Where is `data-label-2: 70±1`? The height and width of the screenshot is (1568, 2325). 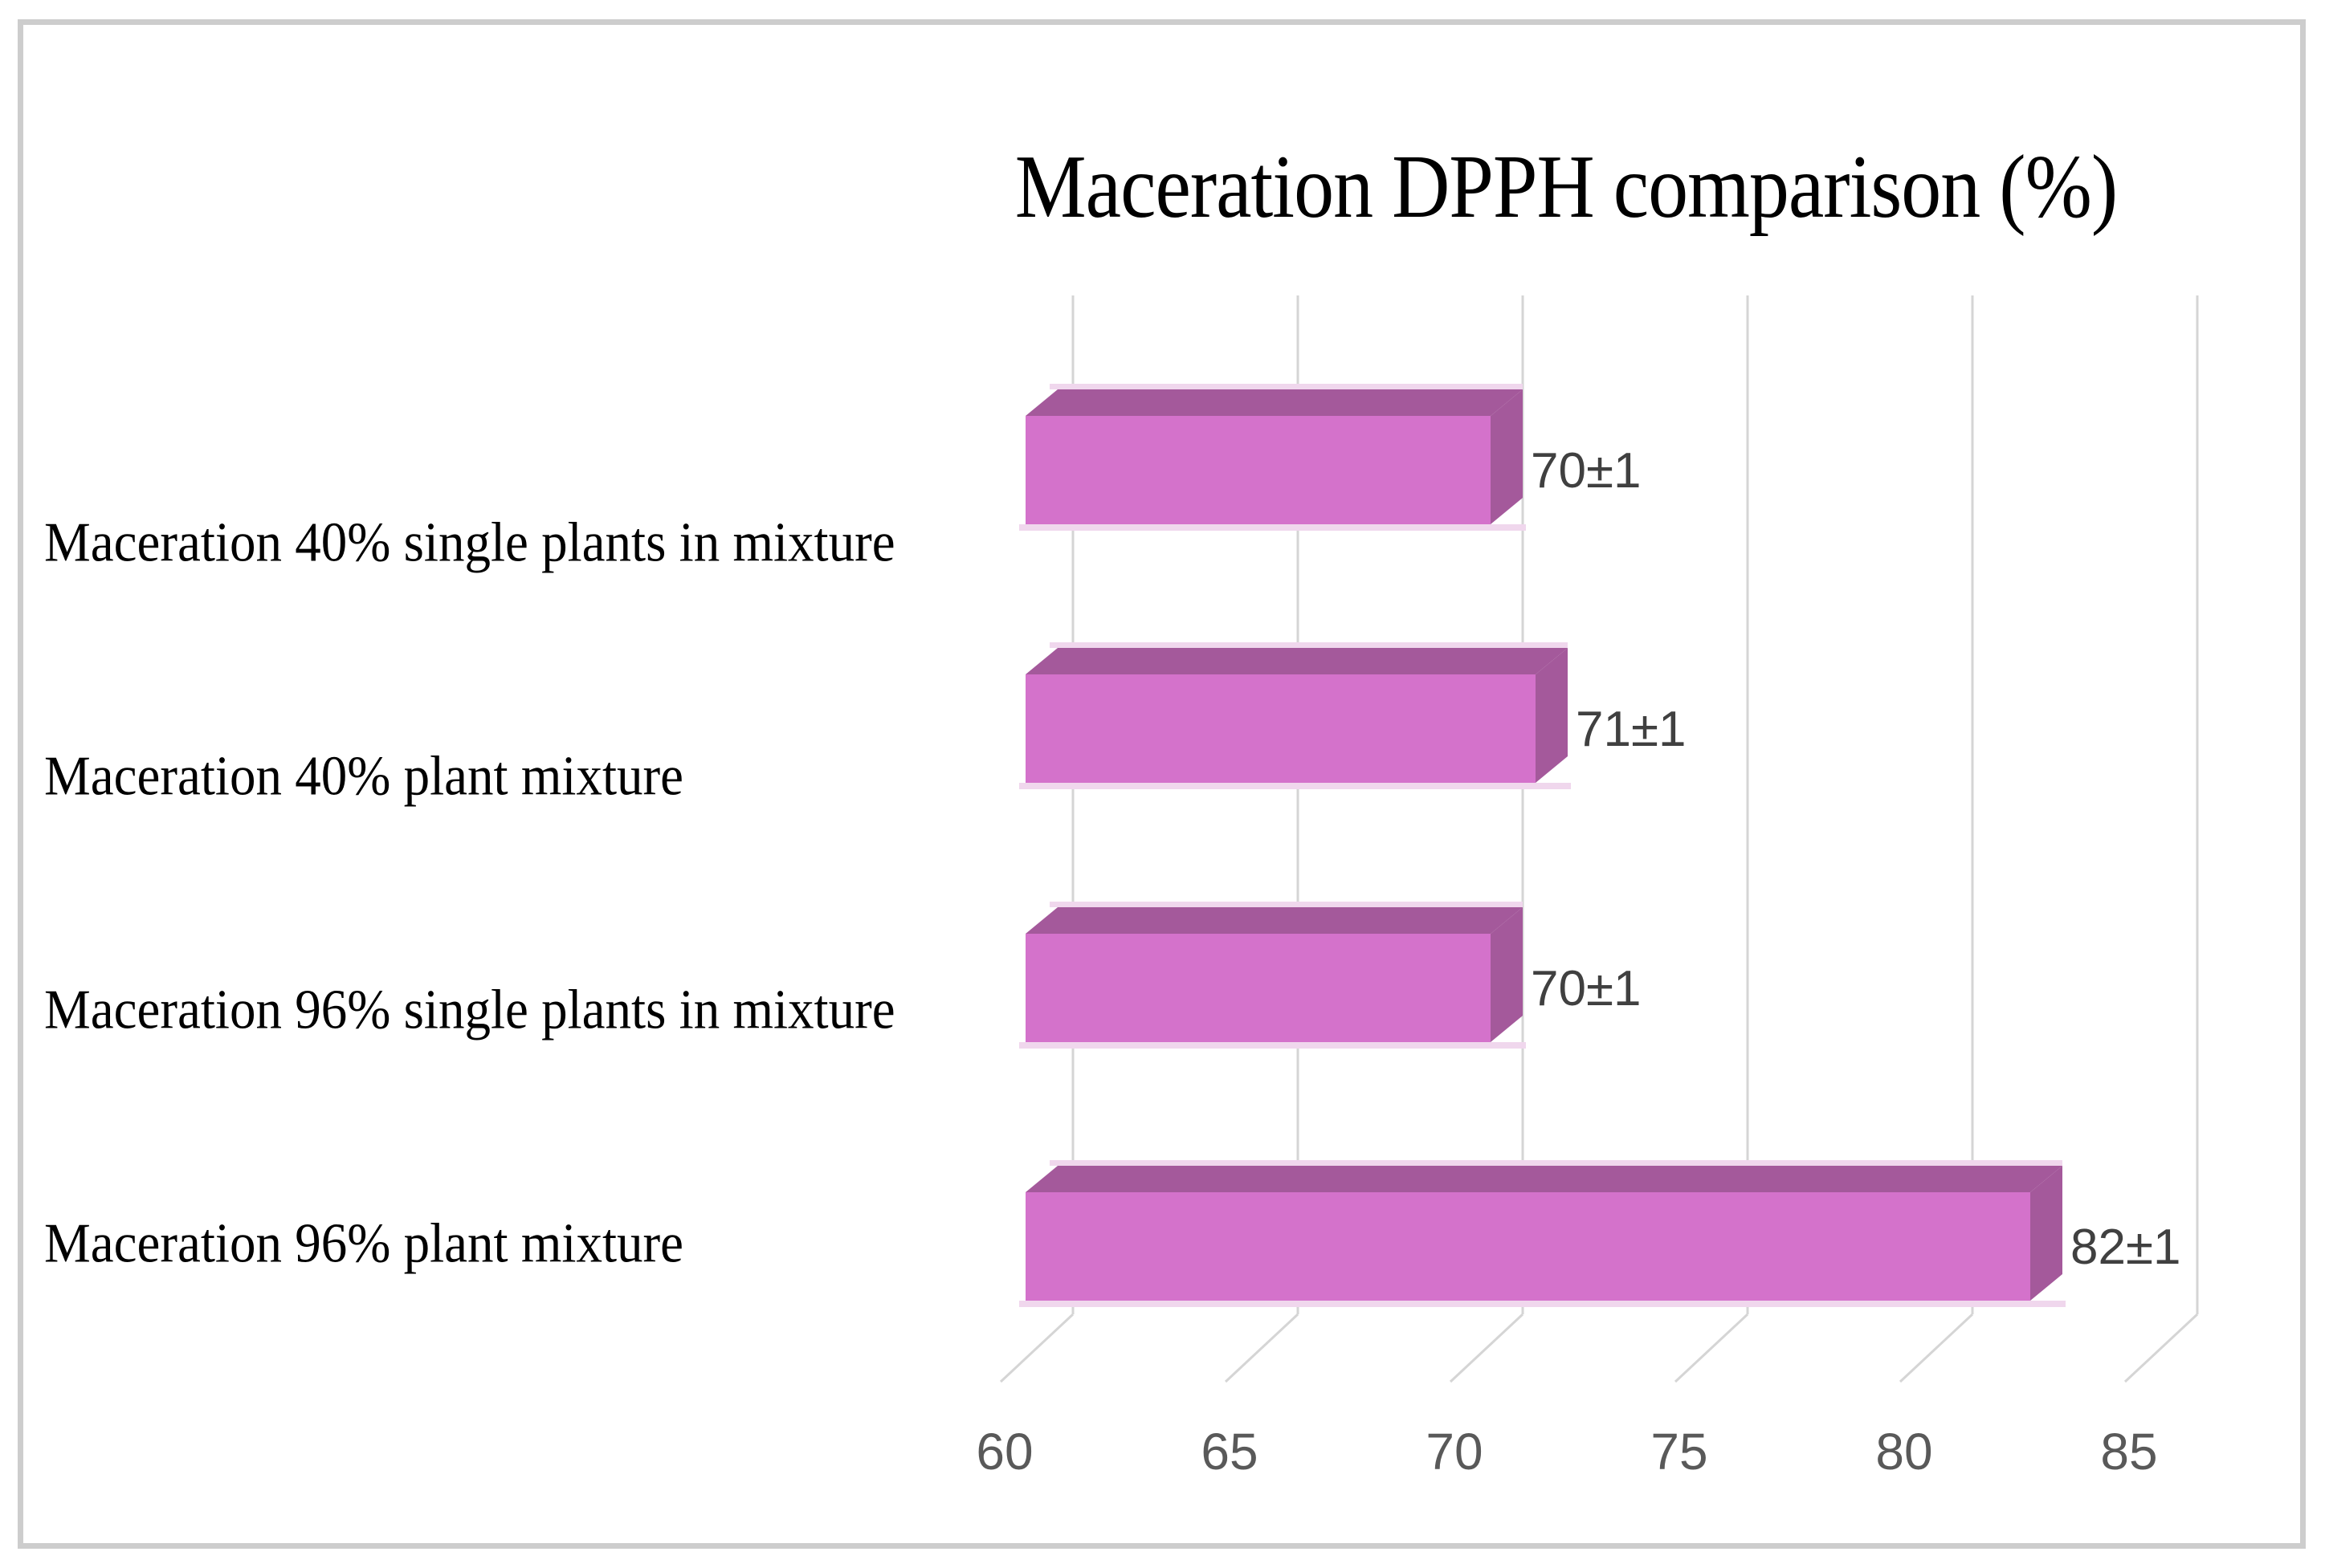 data-label-2: 70±1 is located at coordinates (1586, 988).